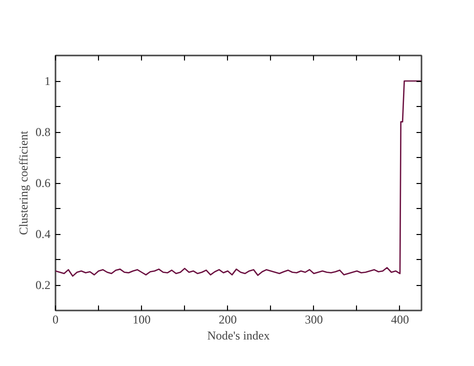  I want to click on x-axis-title: Node's index, so click(238, 335).